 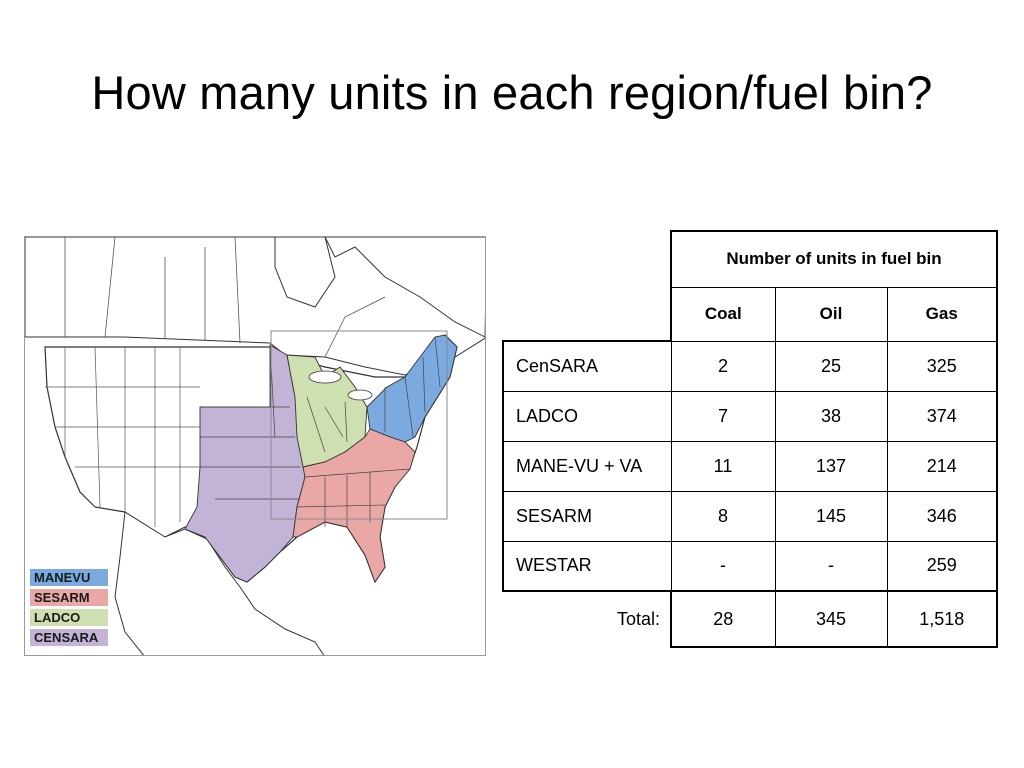 What do you see at coordinates (327, 424) in the screenshot?
I see `ladco-state-lines` at bounding box center [327, 424].